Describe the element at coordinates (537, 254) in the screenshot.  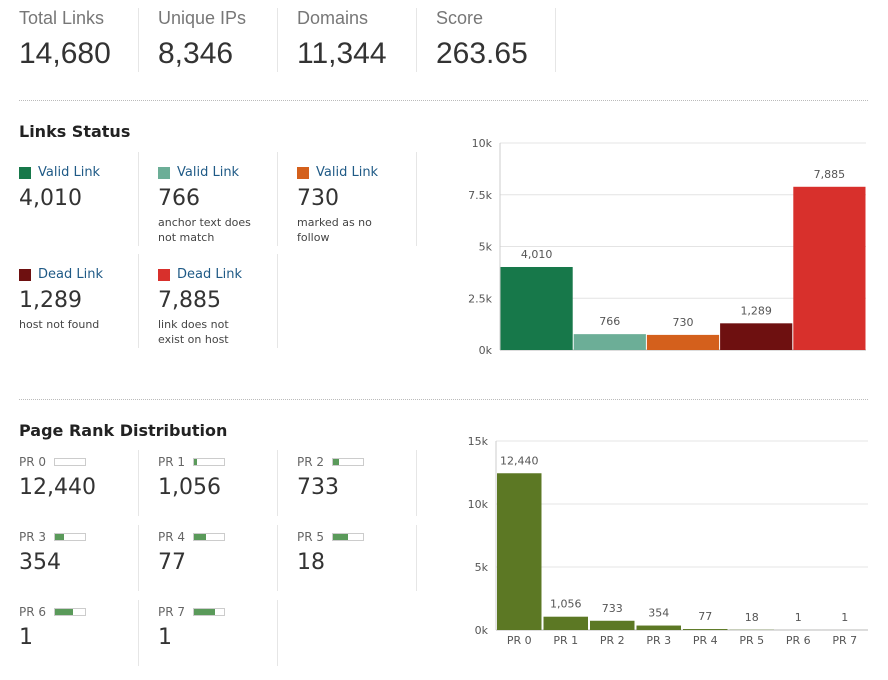
I see `value-label: 4,010` at that location.